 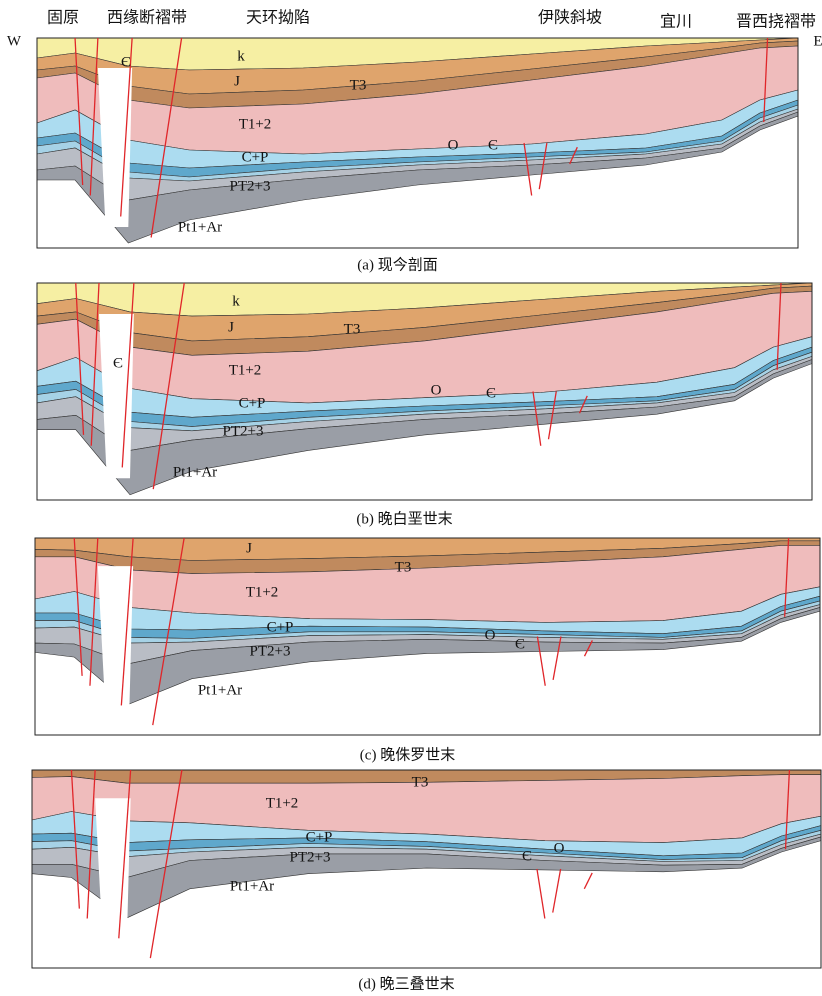 I want to click on direction-label: E, so click(x=817, y=41).